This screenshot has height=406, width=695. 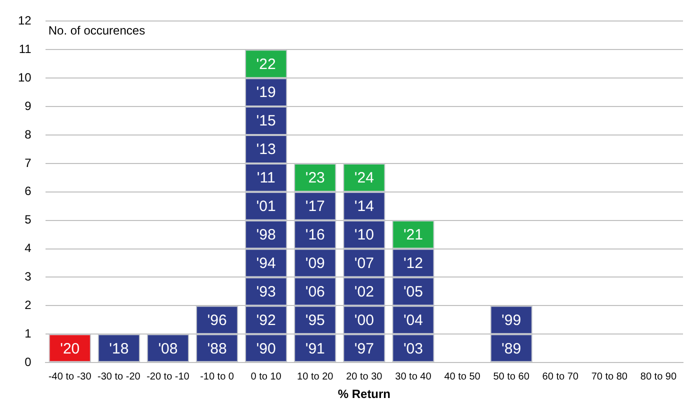 I want to click on annotation: '17, so click(x=315, y=207).